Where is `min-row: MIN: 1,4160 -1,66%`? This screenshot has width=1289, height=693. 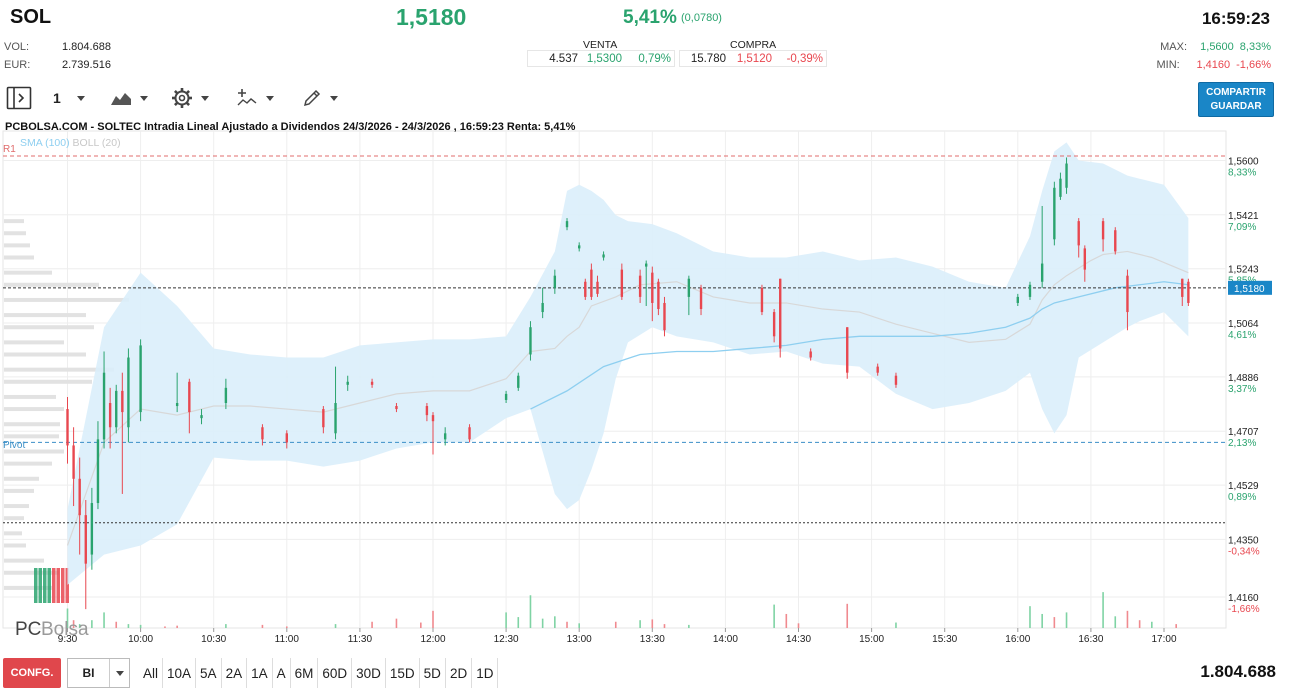
min-row: MIN: 1,4160 -1,66% is located at coordinates (1213, 65).